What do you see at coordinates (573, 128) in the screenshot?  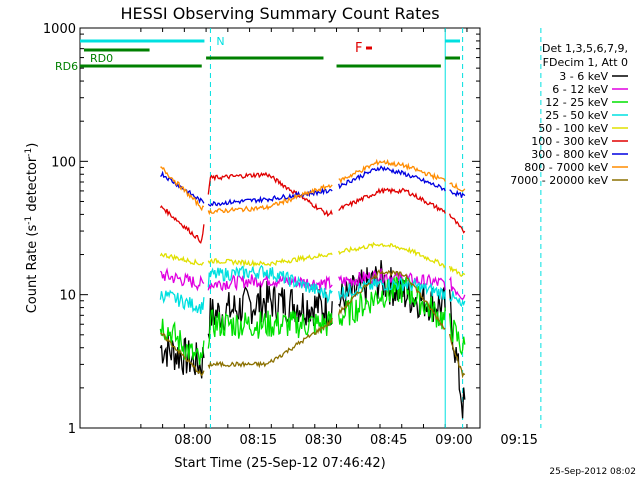 I see `legend-entry-label: 50 - 100 keV` at bounding box center [573, 128].